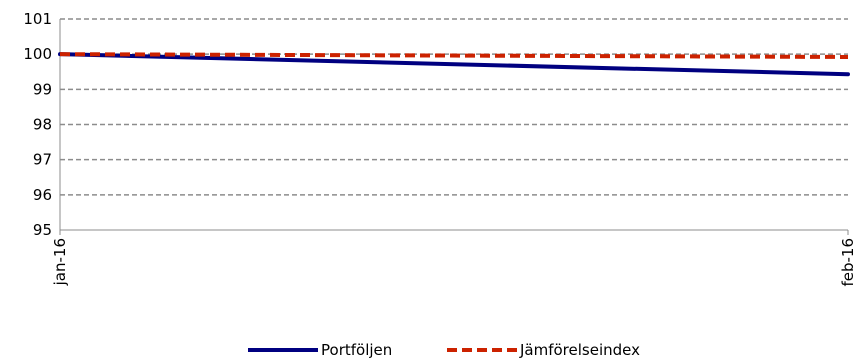  I want to click on x-tick-label: jan-16, so click(60, 262).